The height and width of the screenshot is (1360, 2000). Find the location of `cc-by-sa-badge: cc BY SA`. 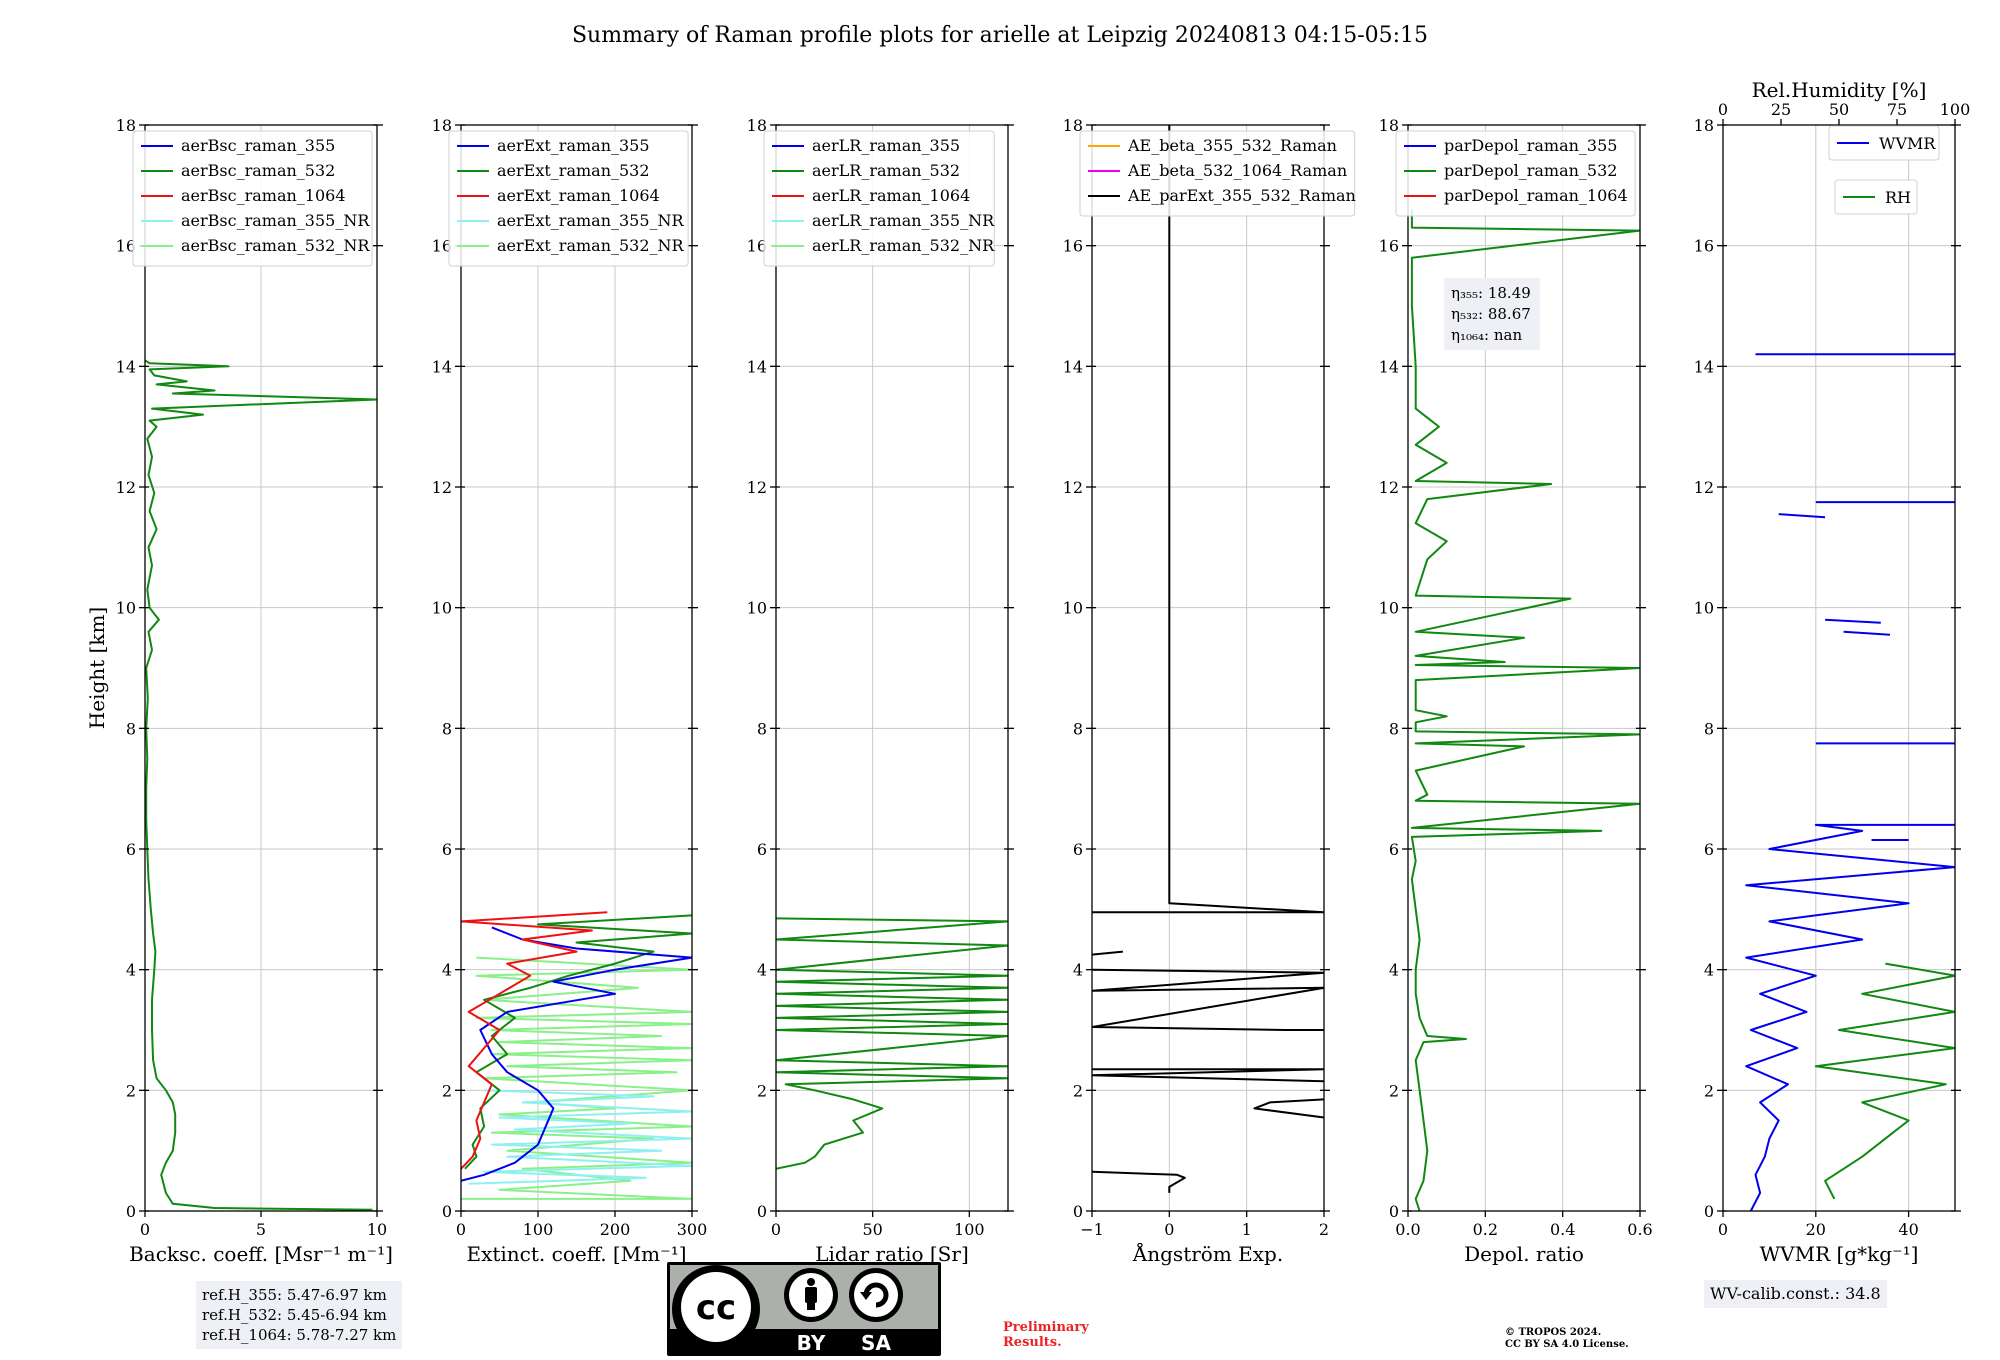

cc-by-sa-badge: cc BY SA is located at coordinates (804, 1309).